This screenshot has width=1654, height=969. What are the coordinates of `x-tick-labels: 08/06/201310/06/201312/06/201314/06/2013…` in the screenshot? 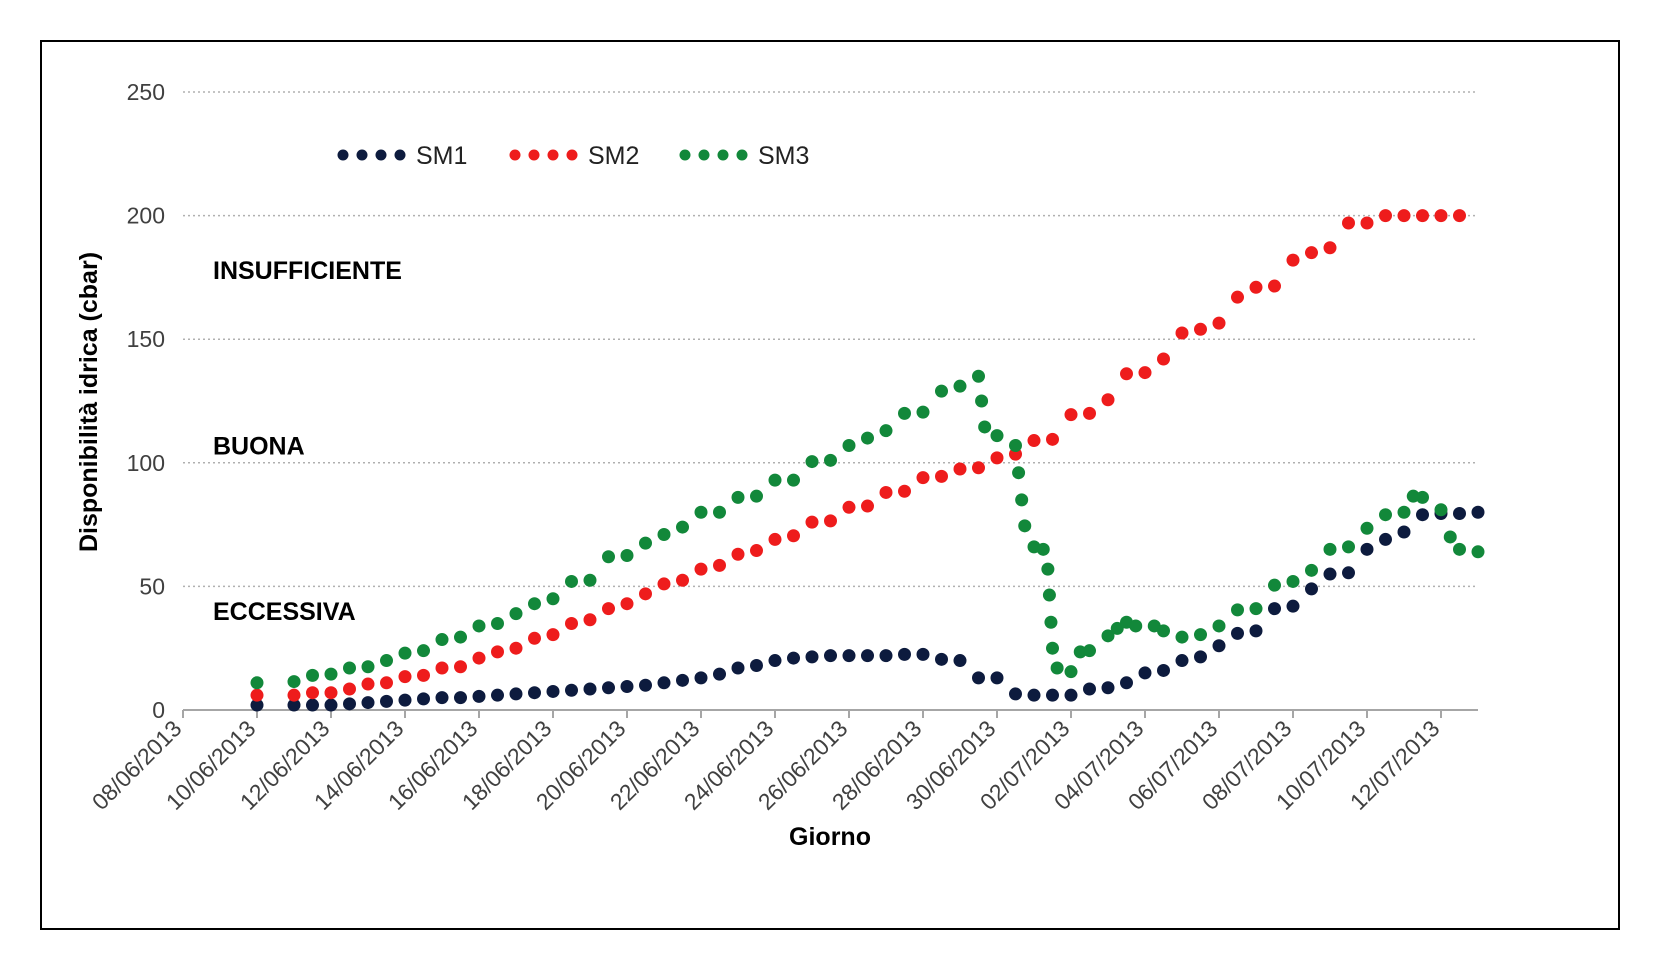 It's located at (766, 765).